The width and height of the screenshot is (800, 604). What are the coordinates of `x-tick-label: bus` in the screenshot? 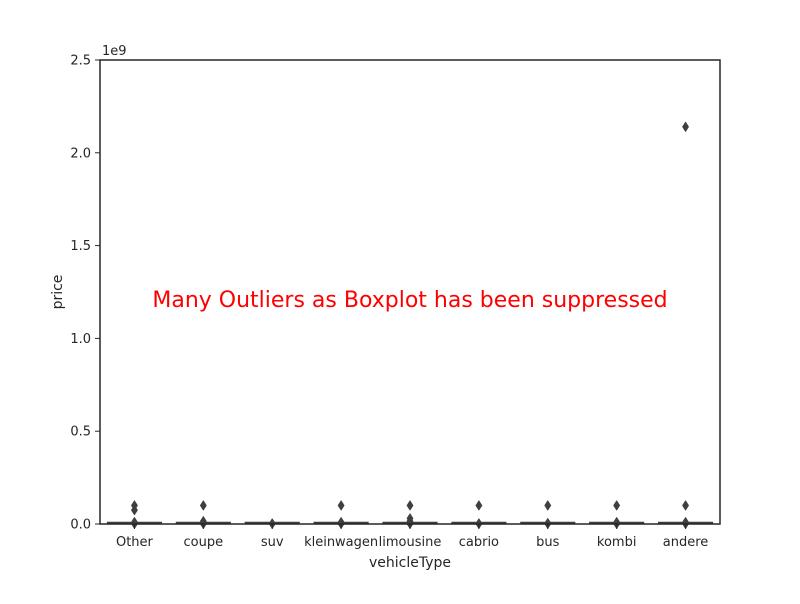 It's located at (547, 542).